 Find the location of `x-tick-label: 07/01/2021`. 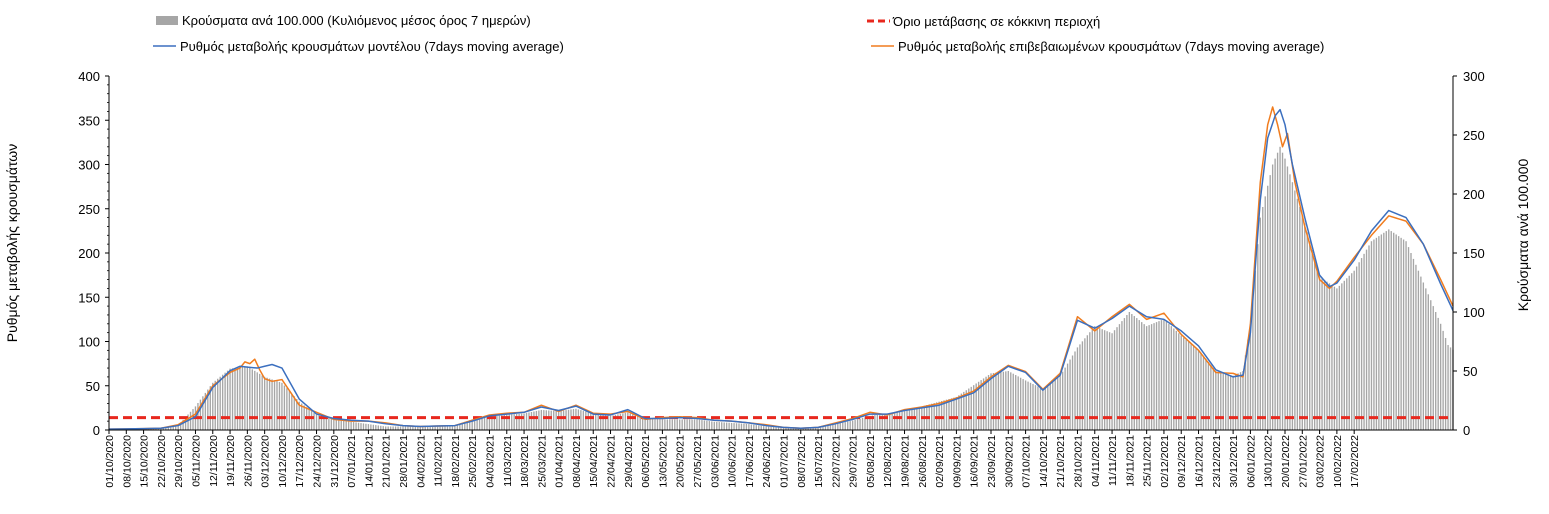

x-tick-label: 07/01/2021 is located at coordinates (352, 461).